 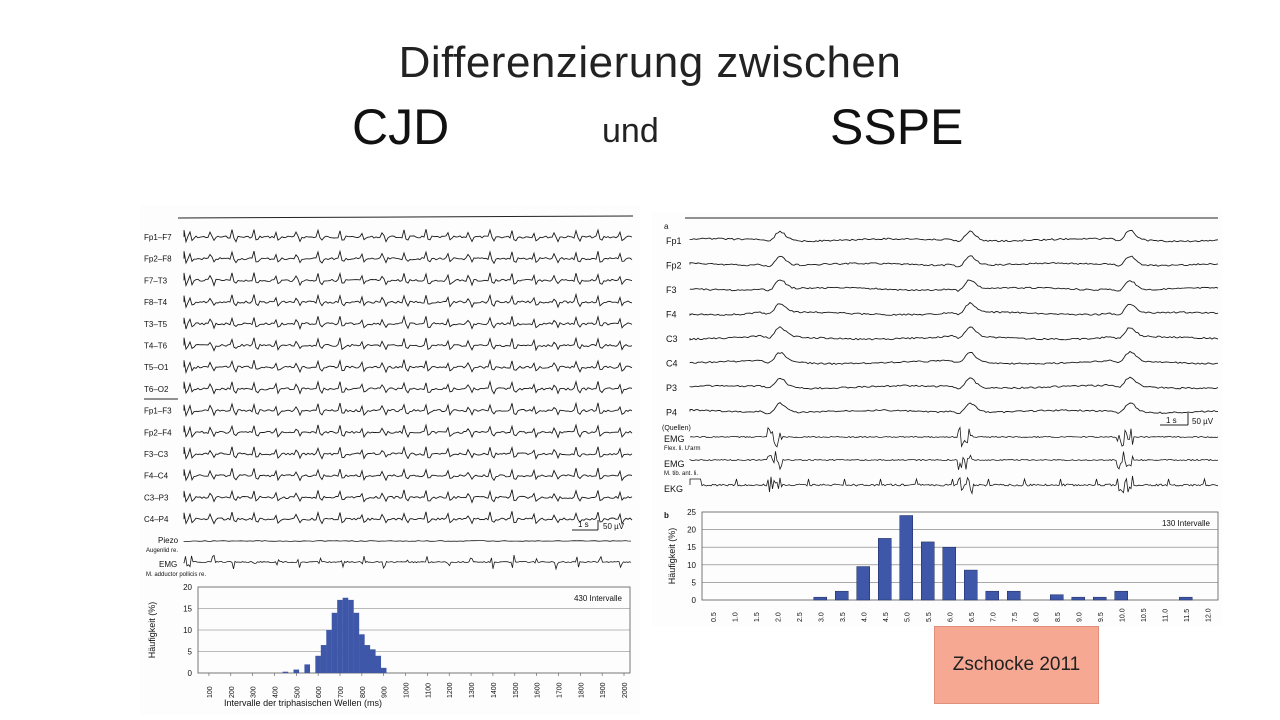 I want to click on hist-xtick: 8.0, so click(x=1036, y=617).